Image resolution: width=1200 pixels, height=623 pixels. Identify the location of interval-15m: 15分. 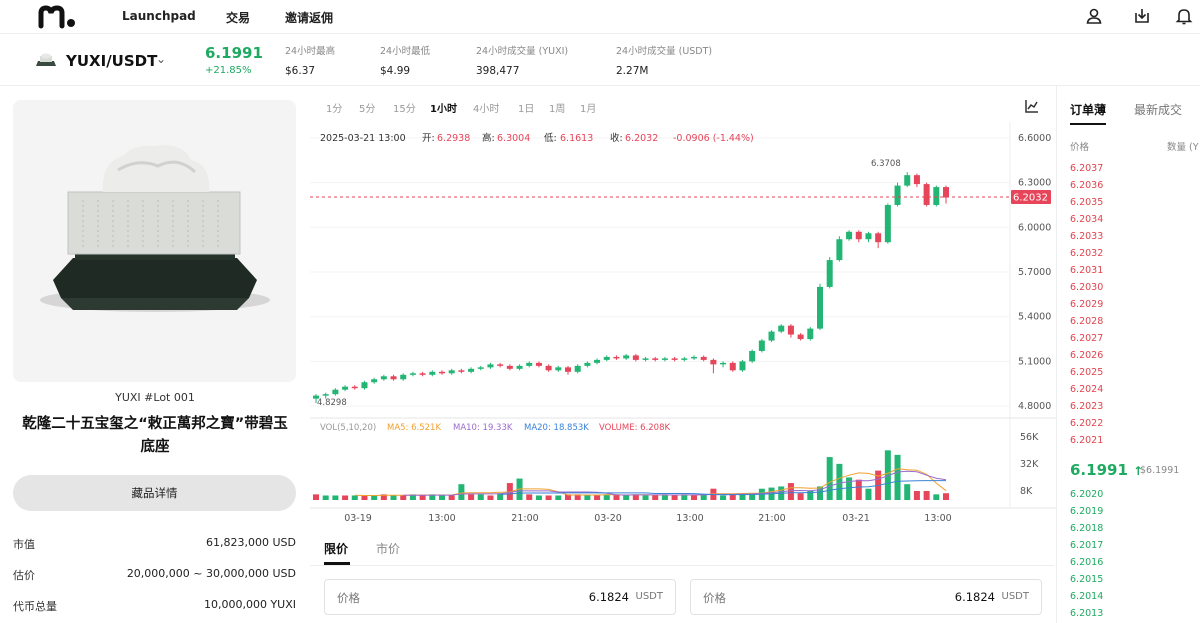
(404, 109).